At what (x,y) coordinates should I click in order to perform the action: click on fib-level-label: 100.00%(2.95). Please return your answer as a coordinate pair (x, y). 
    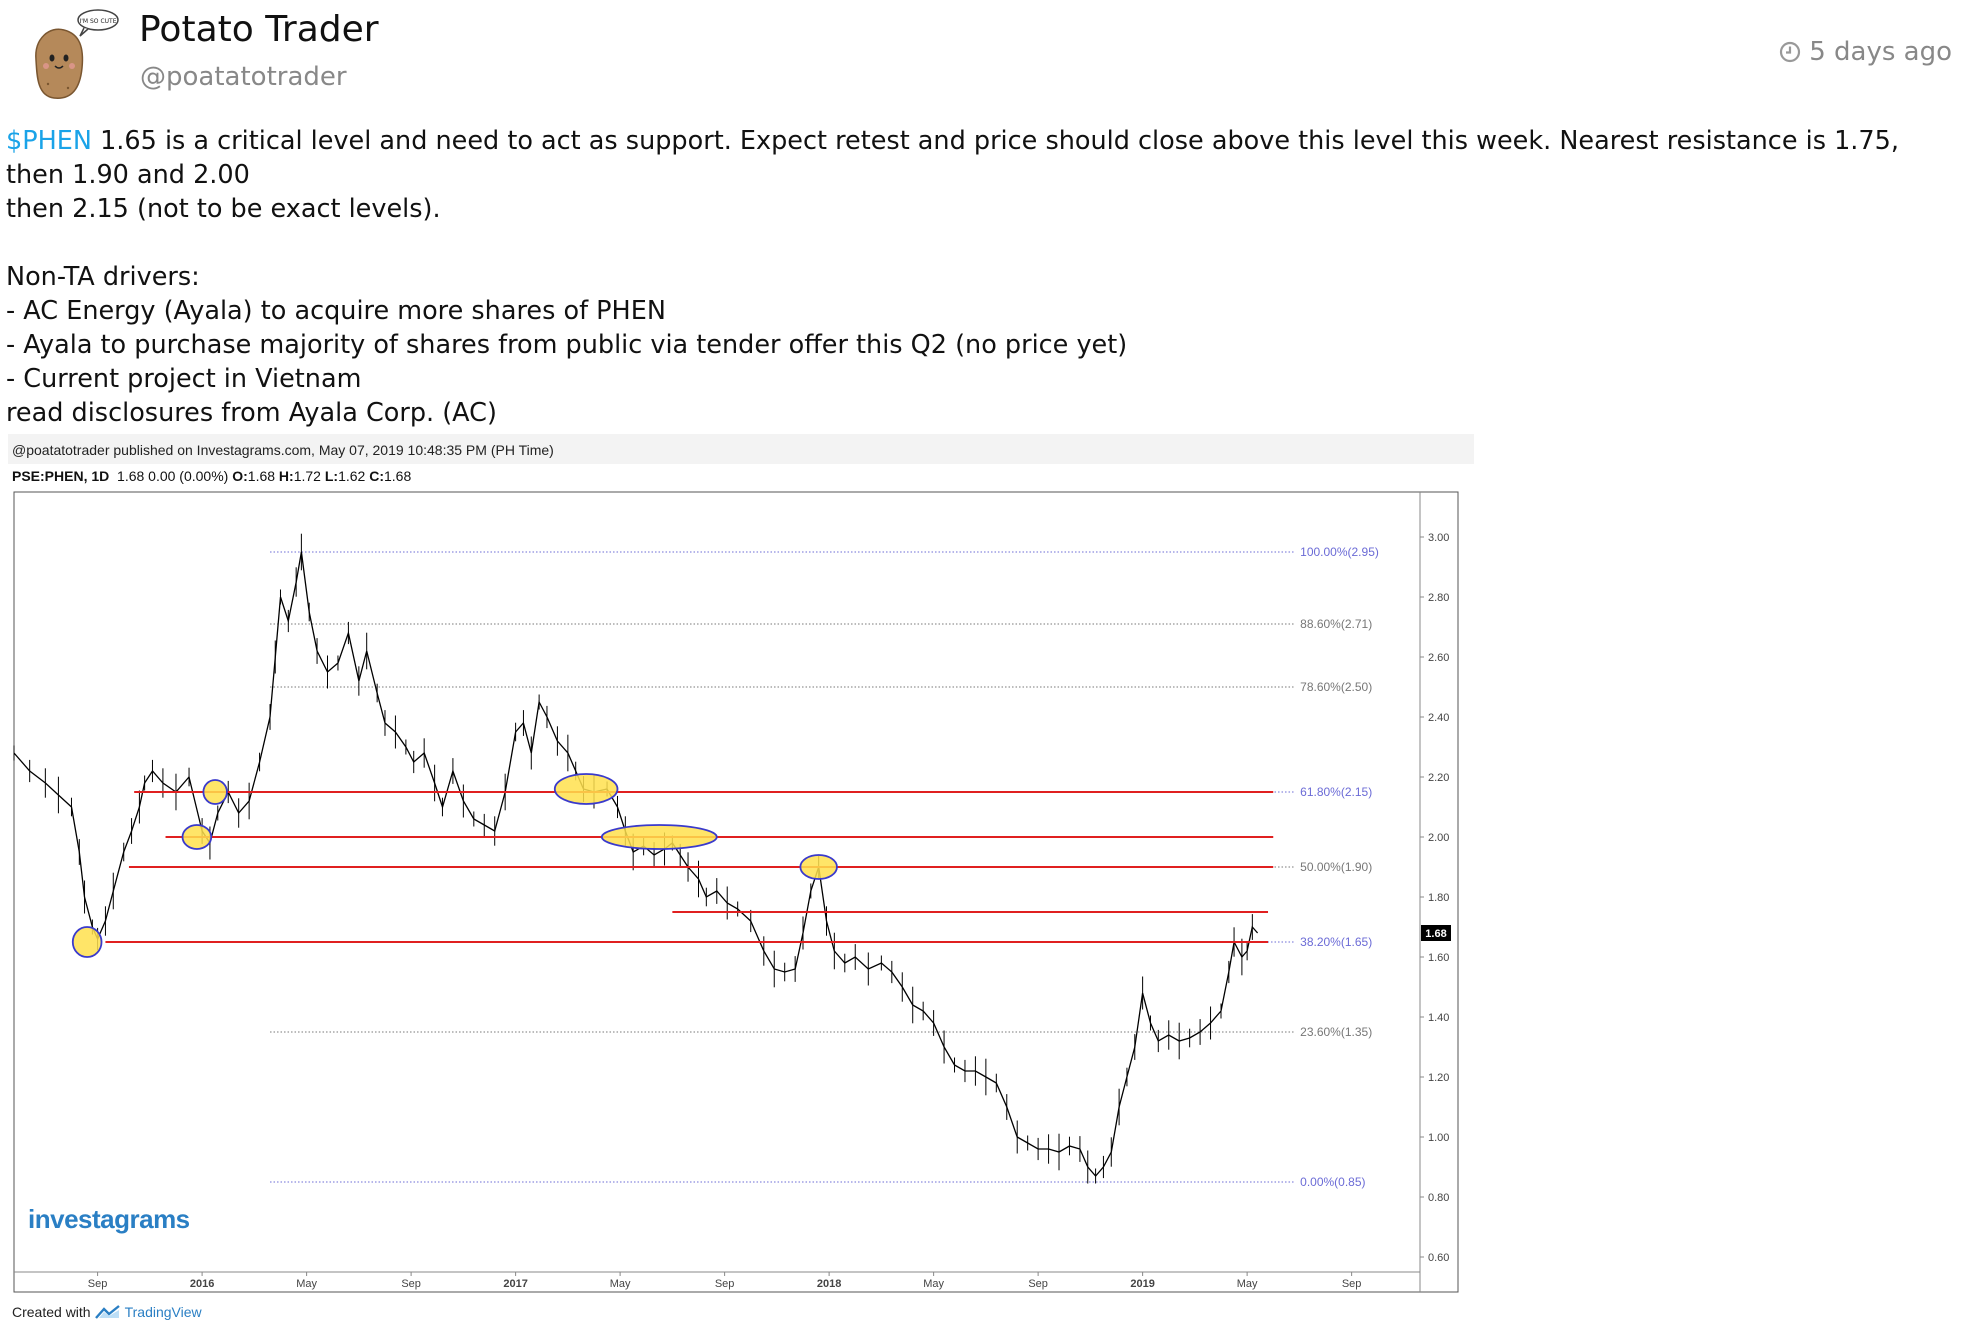
    Looking at the image, I should click on (1339, 552).